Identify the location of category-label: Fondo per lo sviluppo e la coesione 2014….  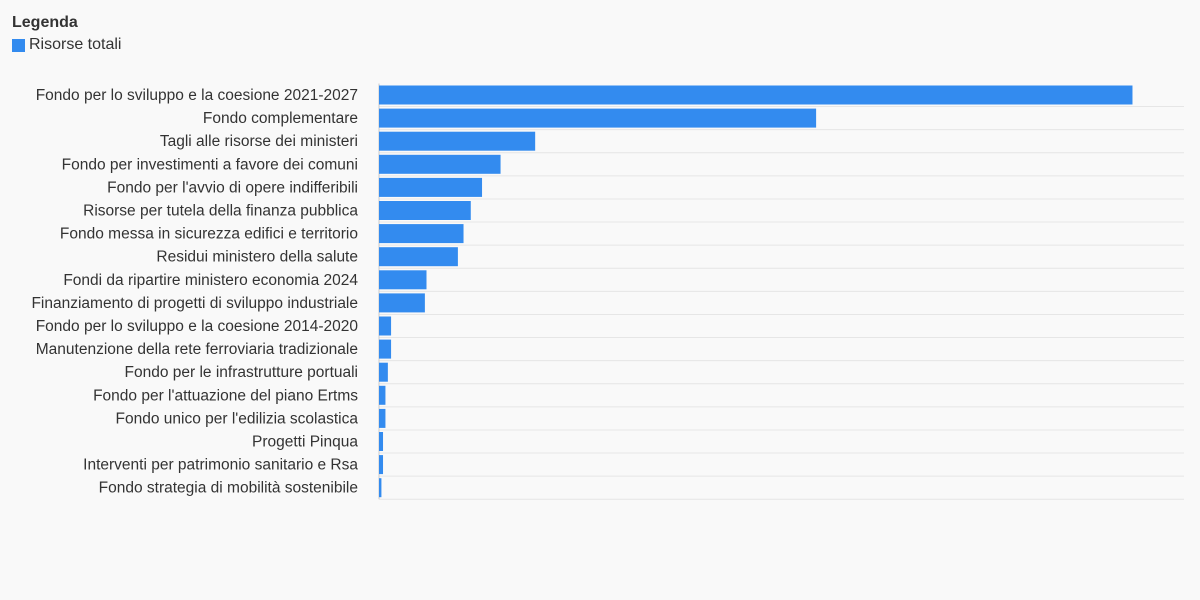
(197, 326).